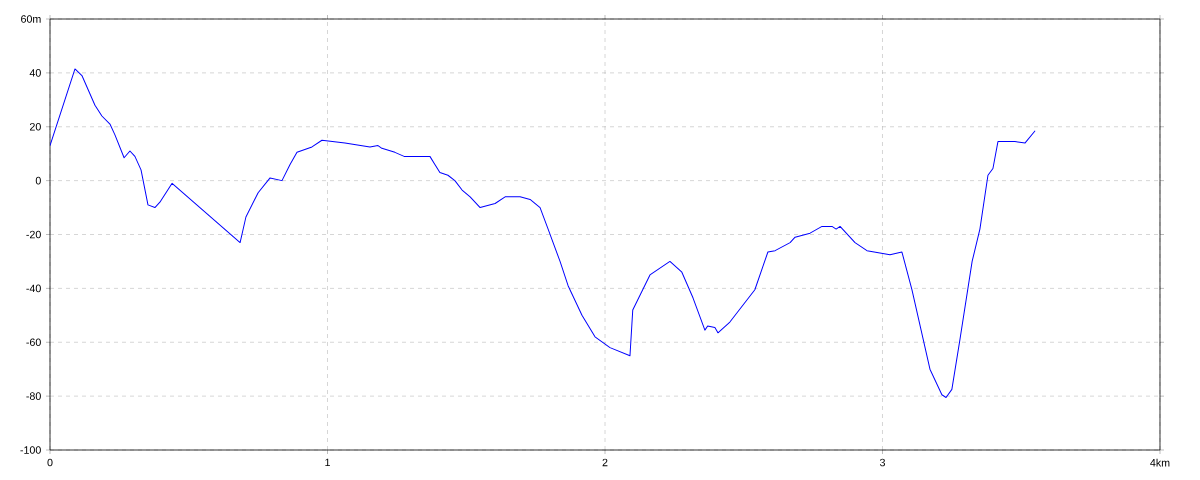 This screenshot has width=1200, height=480. I want to click on x-tick-label: 0, so click(50, 462).